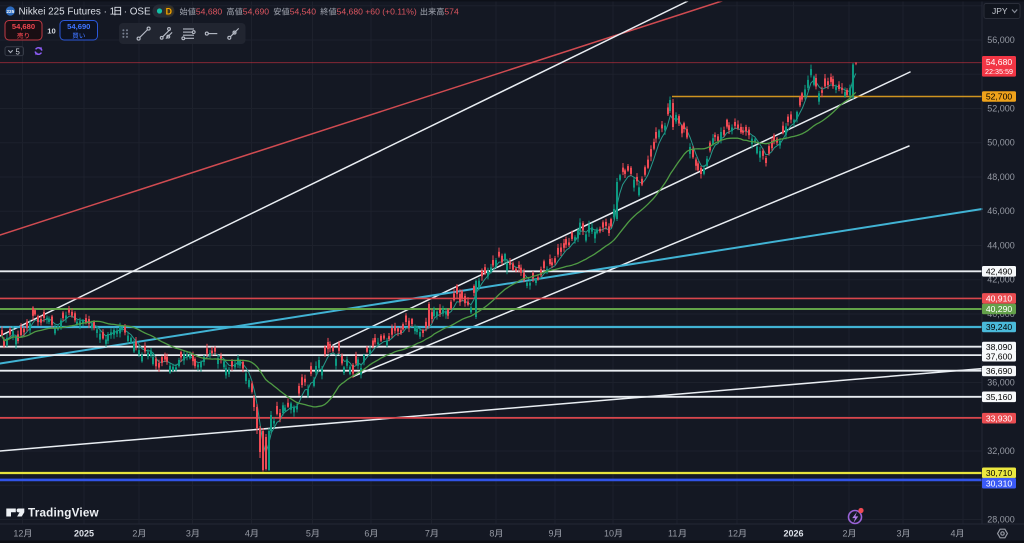  What do you see at coordinates (1001, 211) in the screenshot?
I see `svg-text: 46,000` at bounding box center [1001, 211].